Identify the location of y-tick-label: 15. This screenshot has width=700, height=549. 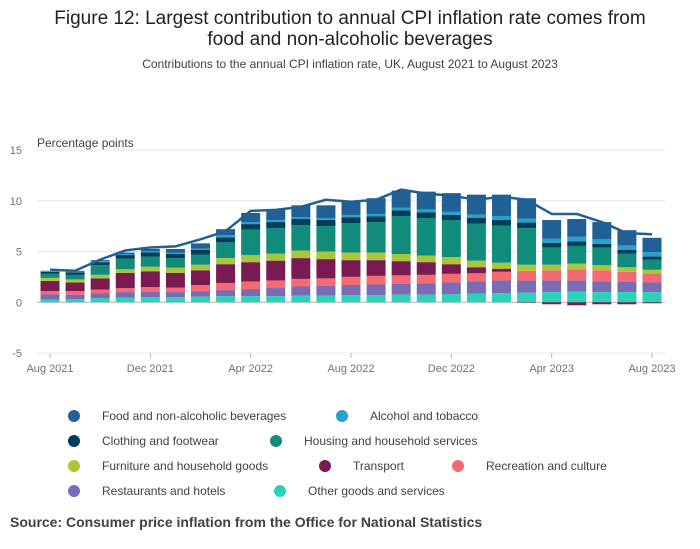
(16, 151).